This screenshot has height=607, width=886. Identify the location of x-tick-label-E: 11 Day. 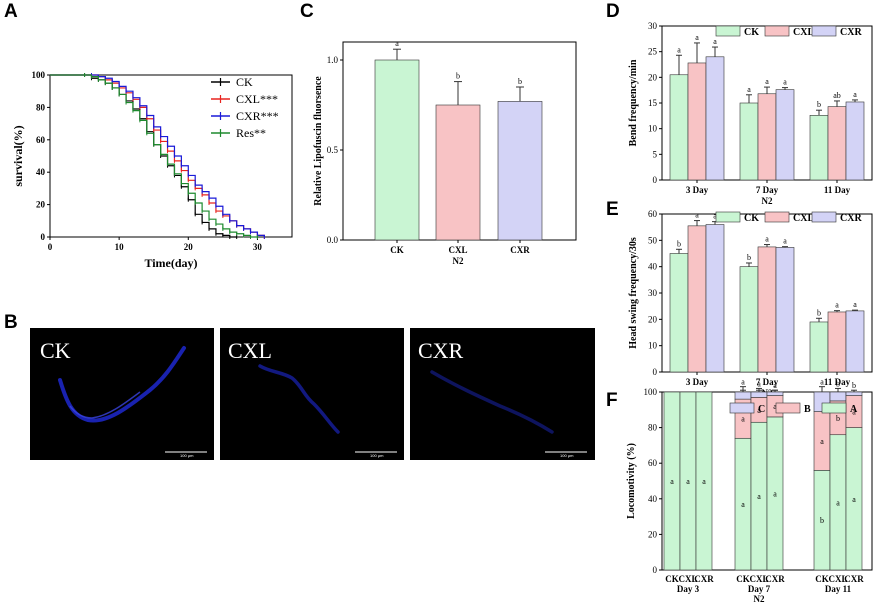
(837, 382).